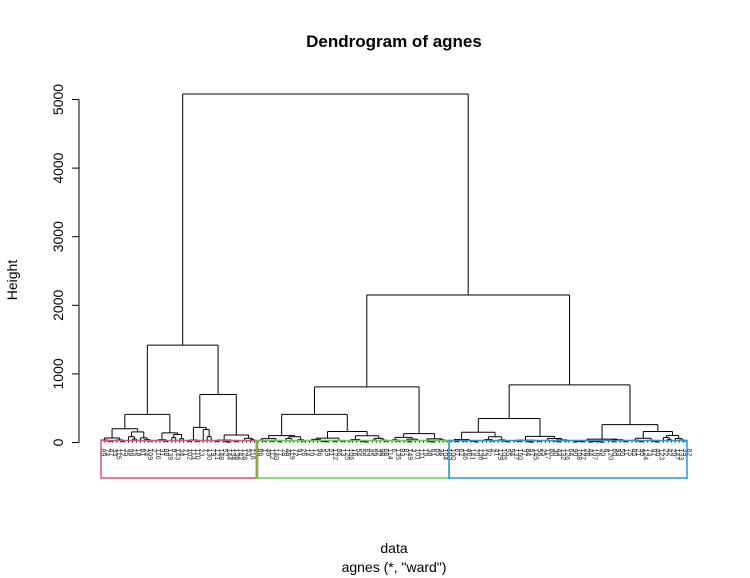 This screenshot has width=750, height=578. What do you see at coordinates (570, 453) in the screenshot?
I see `leaf-label: 64` at bounding box center [570, 453].